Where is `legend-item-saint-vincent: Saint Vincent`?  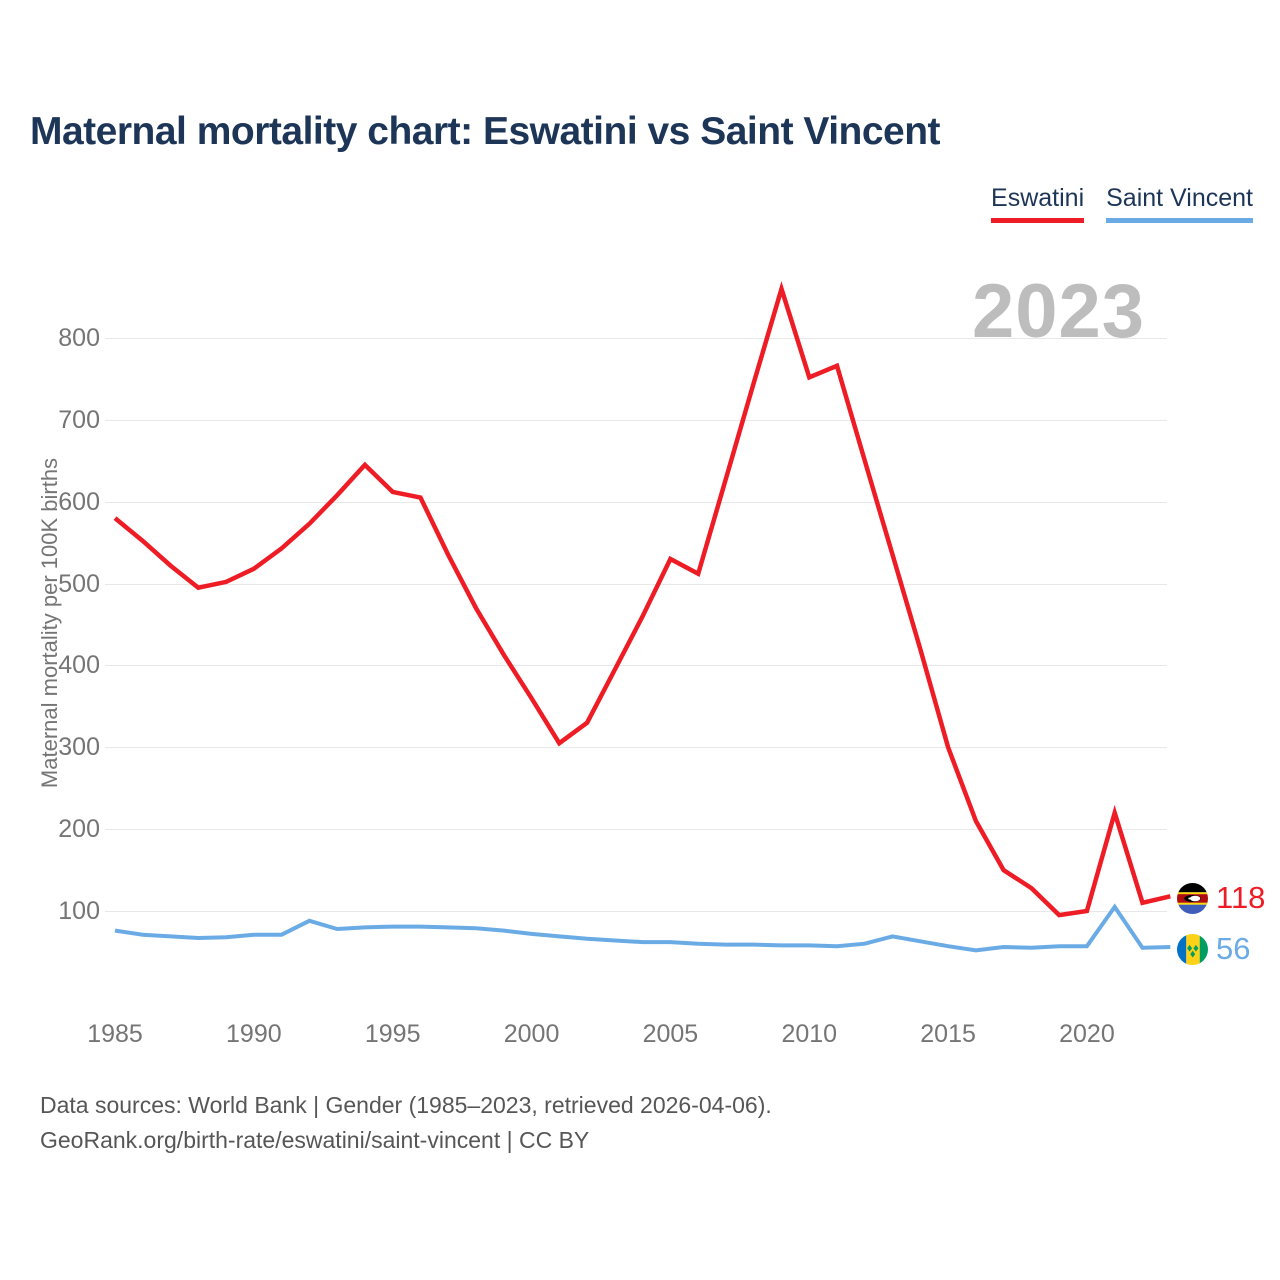 legend-item-saint-vincent: Saint Vincent is located at coordinates (1179, 203).